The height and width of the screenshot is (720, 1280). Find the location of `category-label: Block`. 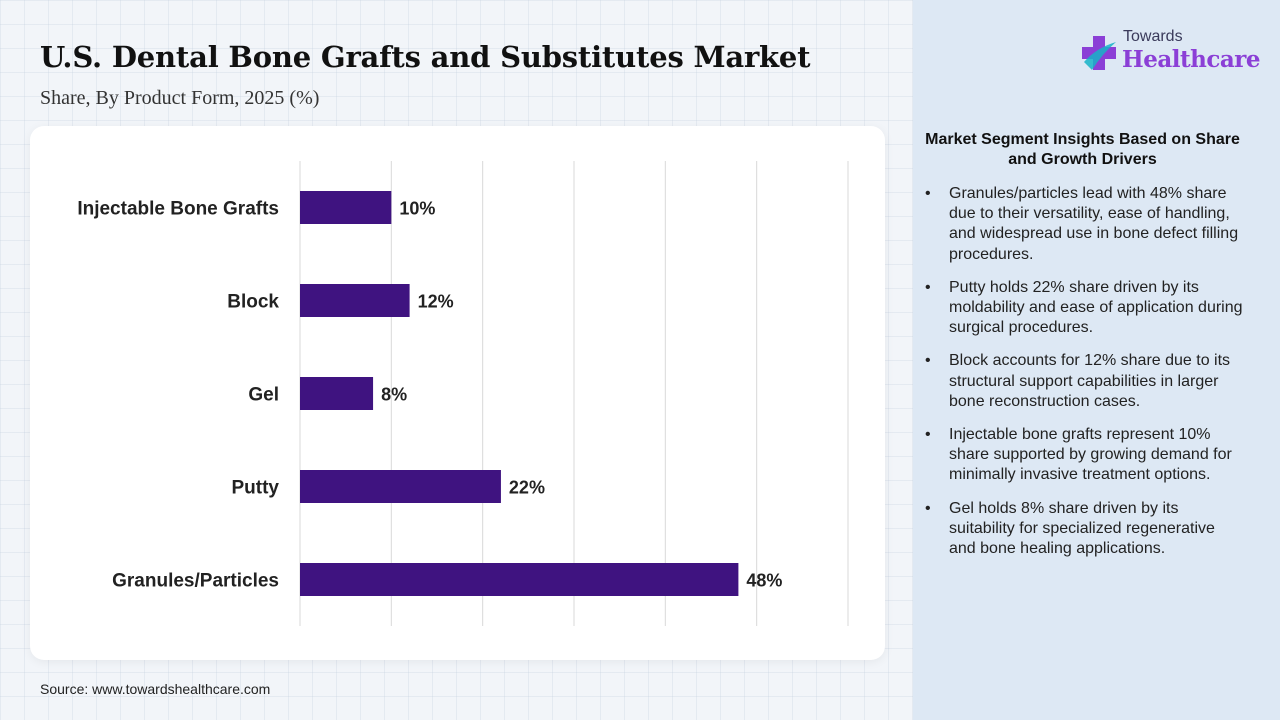

category-label: Block is located at coordinates (253, 302).